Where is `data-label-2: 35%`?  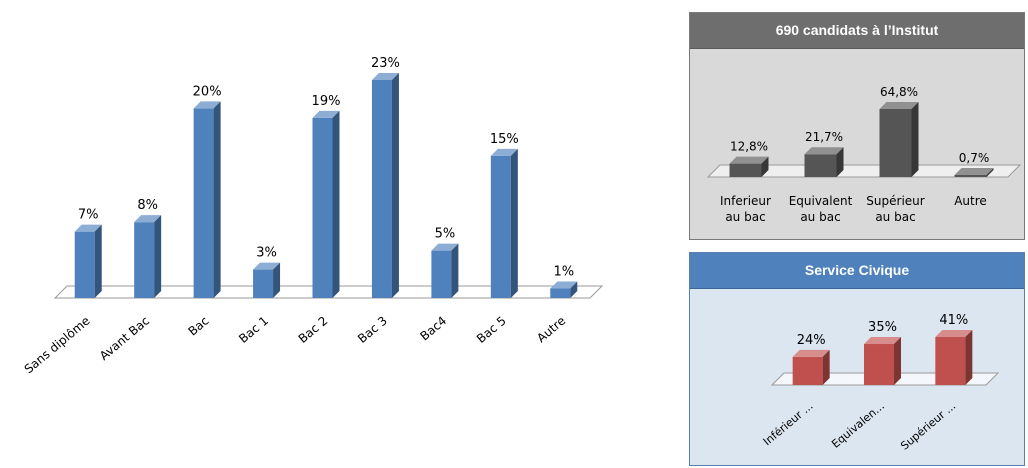 data-label-2: 35% is located at coordinates (882, 327).